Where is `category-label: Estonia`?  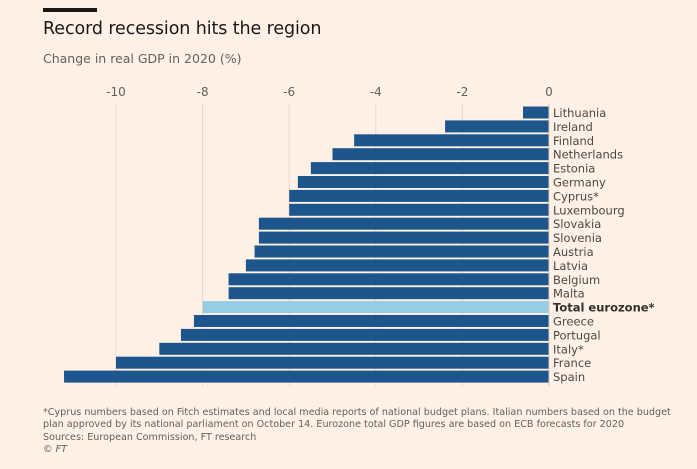
category-label: Estonia is located at coordinates (574, 169).